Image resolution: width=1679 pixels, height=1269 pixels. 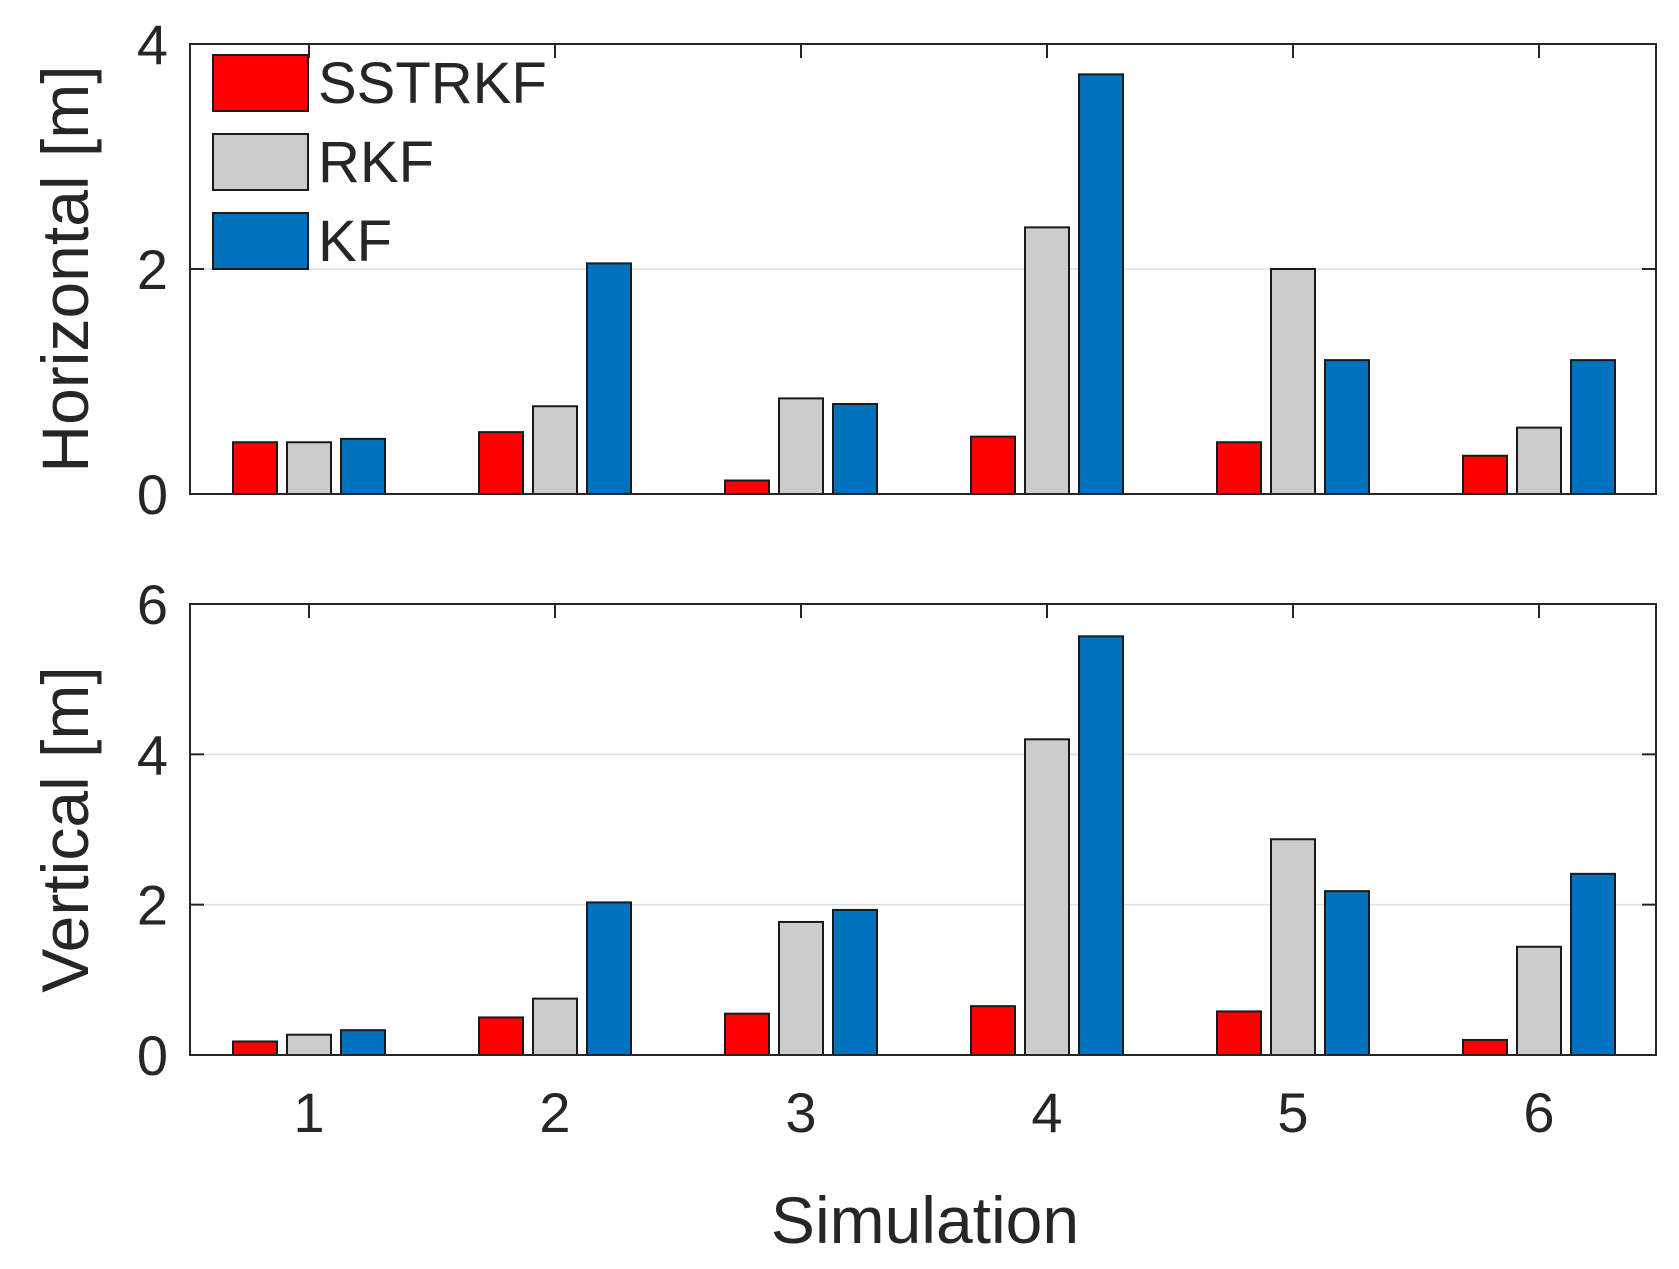 I want to click on legend: SSTRKF RKF KF, so click(x=379, y=162).